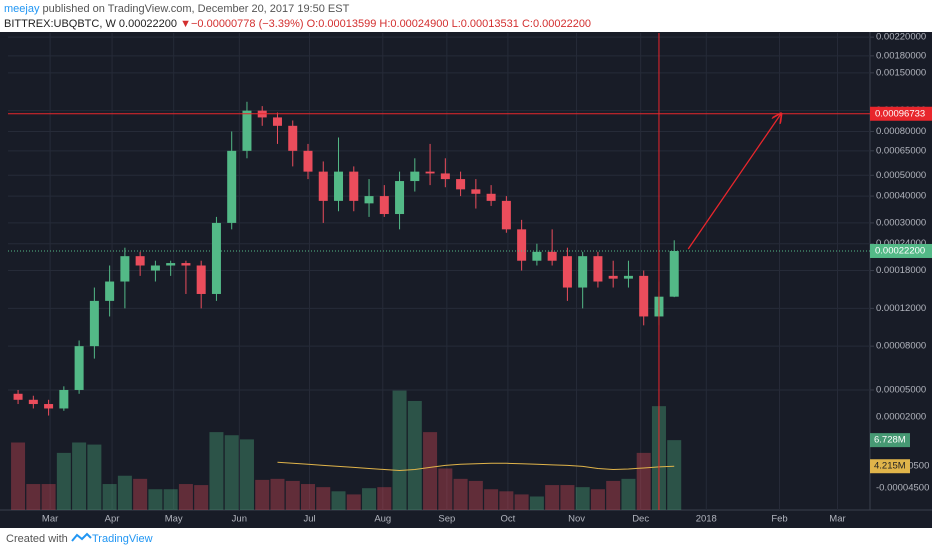 The width and height of the screenshot is (932, 550). What do you see at coordinates (779, 519) in the screenshot?
I see `x-tick-label: Feb` at bounding box center [779, 519].